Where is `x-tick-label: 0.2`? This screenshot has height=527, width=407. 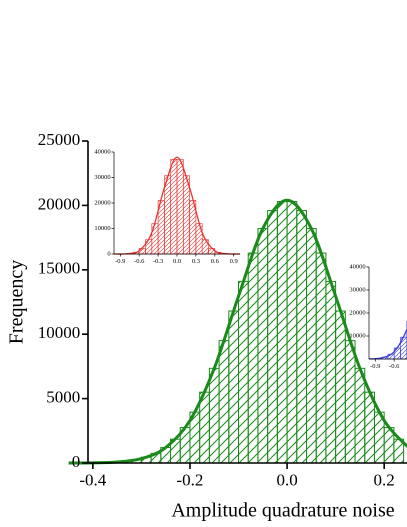
x-tick-label: 0.2 is located at coordinates (384, 480).